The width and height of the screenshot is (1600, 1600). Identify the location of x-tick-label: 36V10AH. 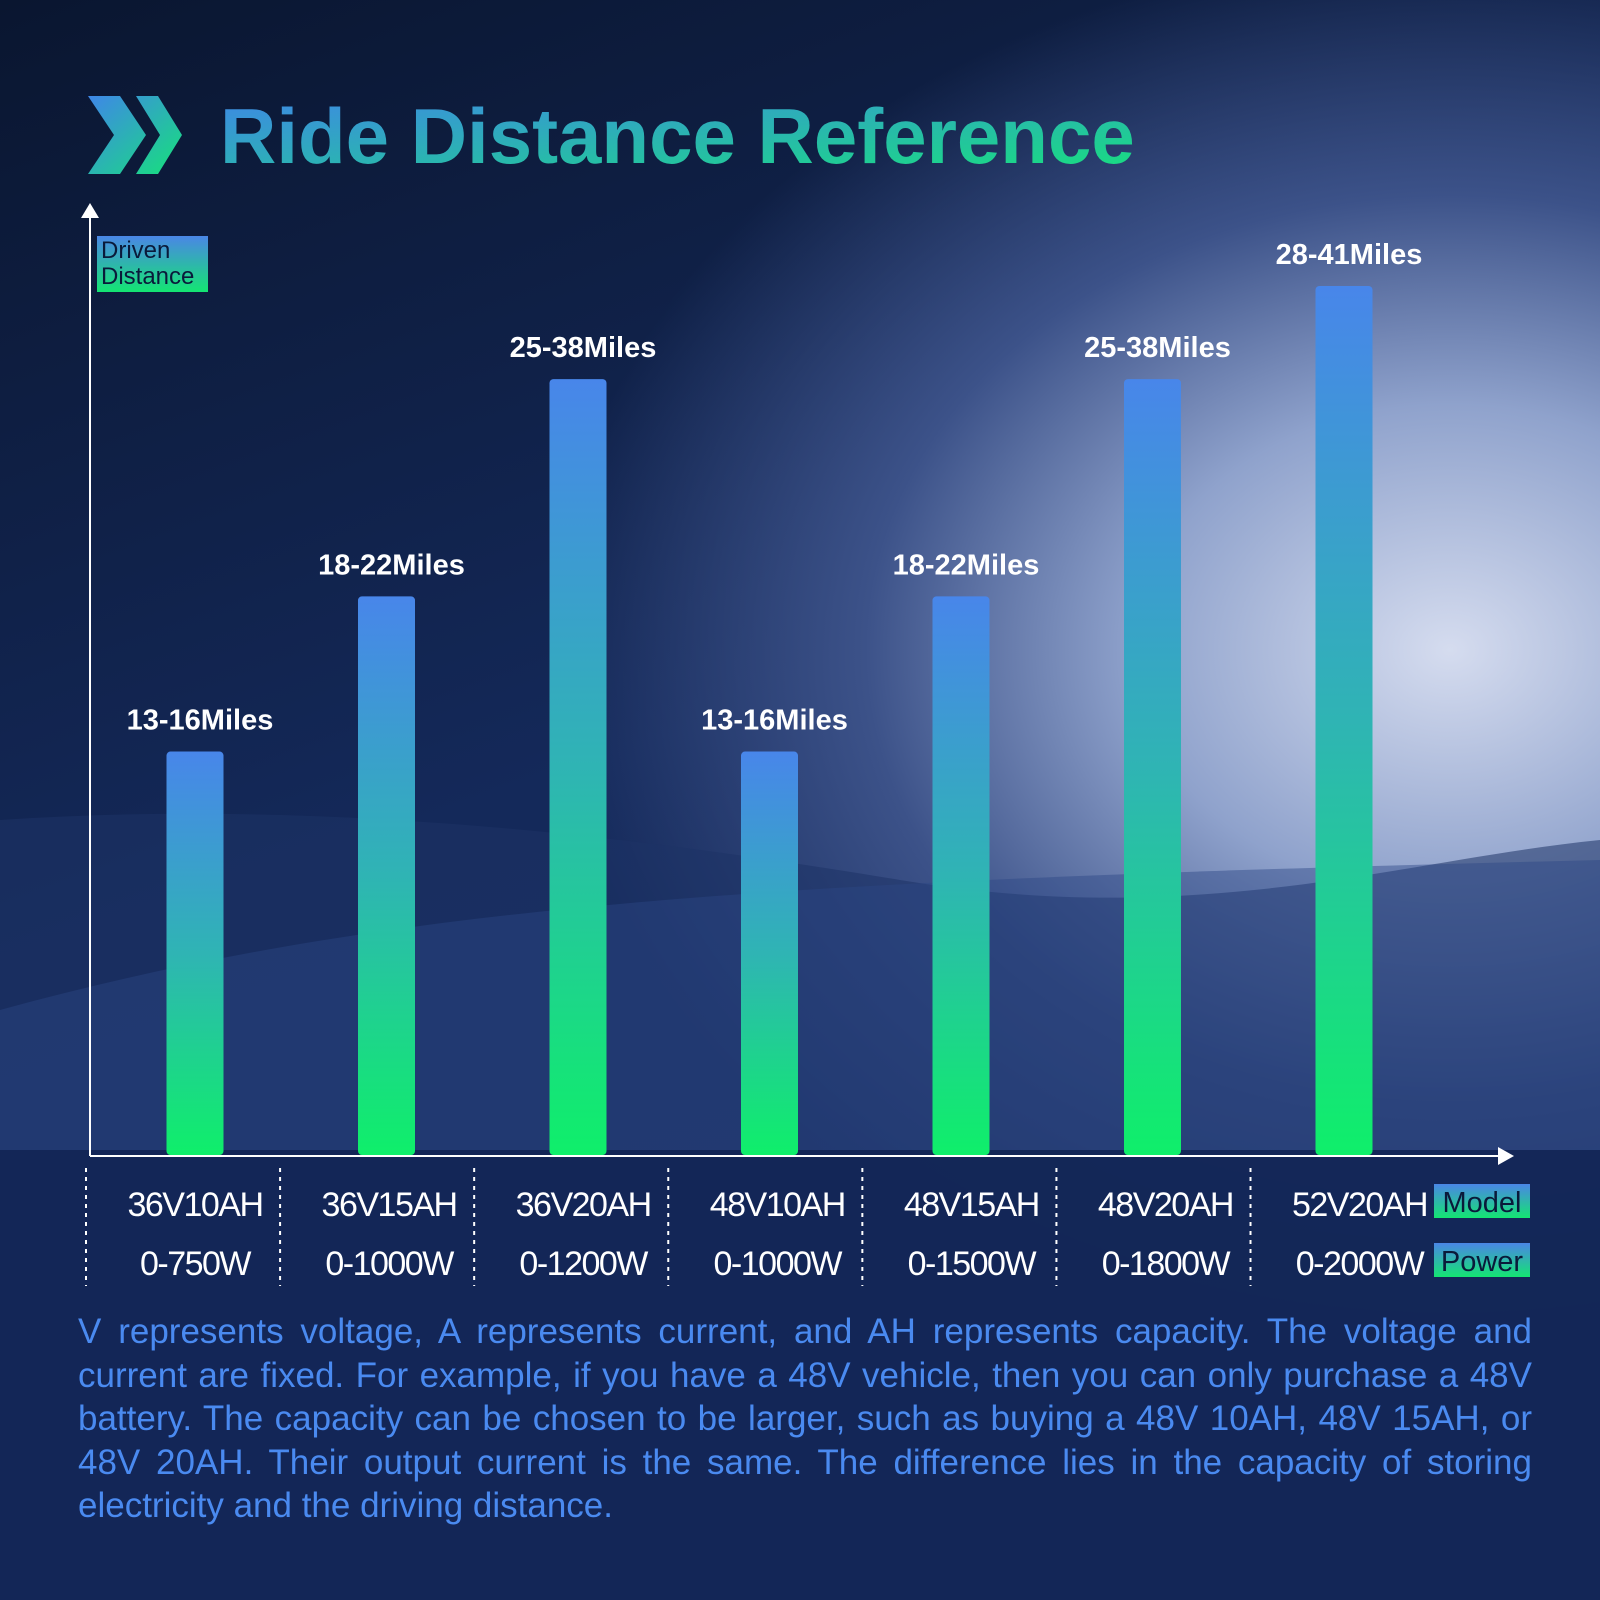
(194, 1205).